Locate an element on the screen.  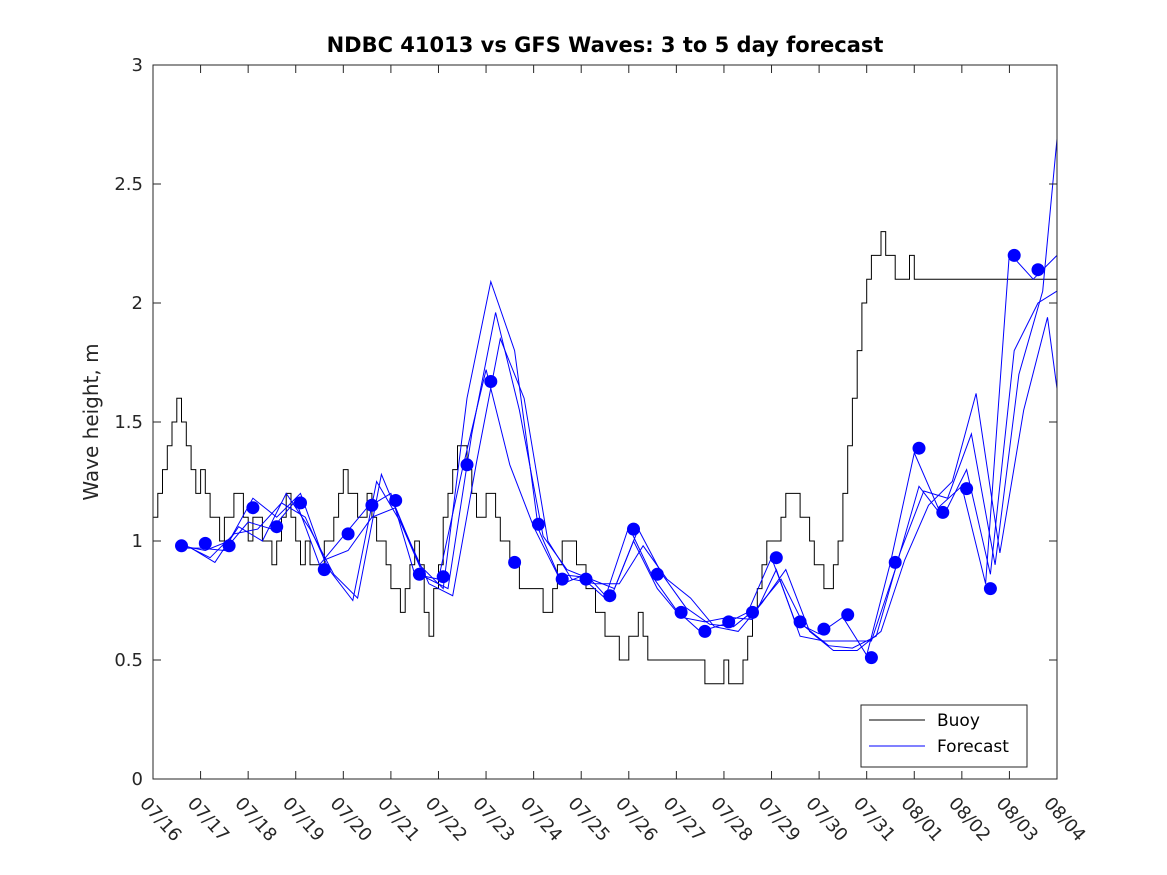
legend: Buoy Forecast is located at coordinates (944, 736).